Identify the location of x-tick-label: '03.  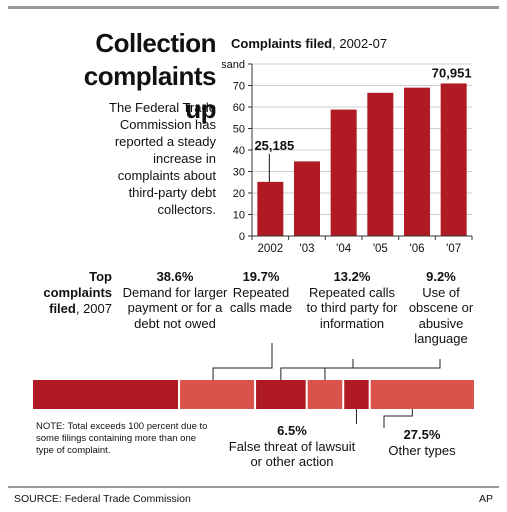
(307, 249).